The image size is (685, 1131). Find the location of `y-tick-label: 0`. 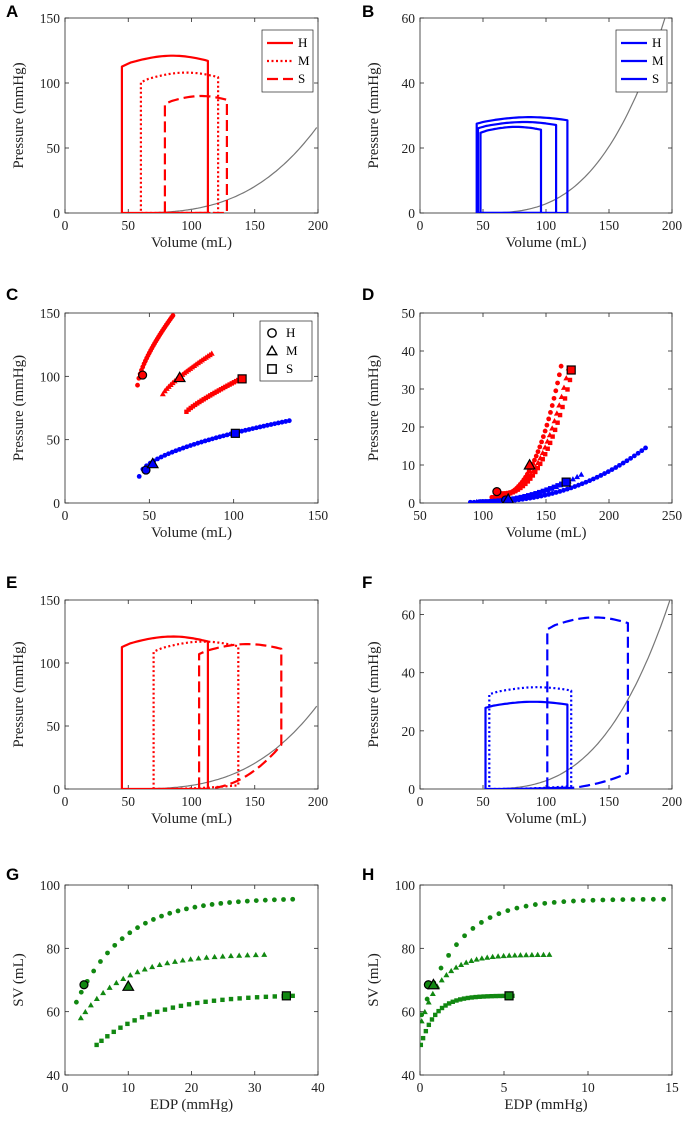

y-tick-label: 0 is located at coordinates (411, 213).